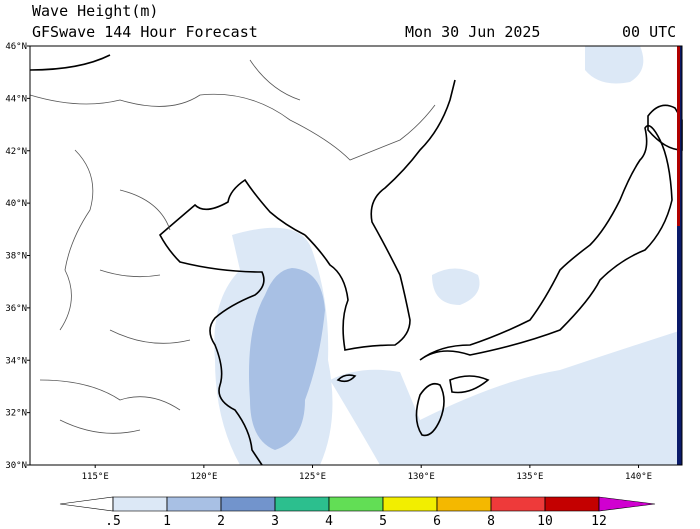  What do you see at coordinates (16, 99) in the screenshot?
I see `lat-tick-label: 44°N` at bounding box center [16, 99].